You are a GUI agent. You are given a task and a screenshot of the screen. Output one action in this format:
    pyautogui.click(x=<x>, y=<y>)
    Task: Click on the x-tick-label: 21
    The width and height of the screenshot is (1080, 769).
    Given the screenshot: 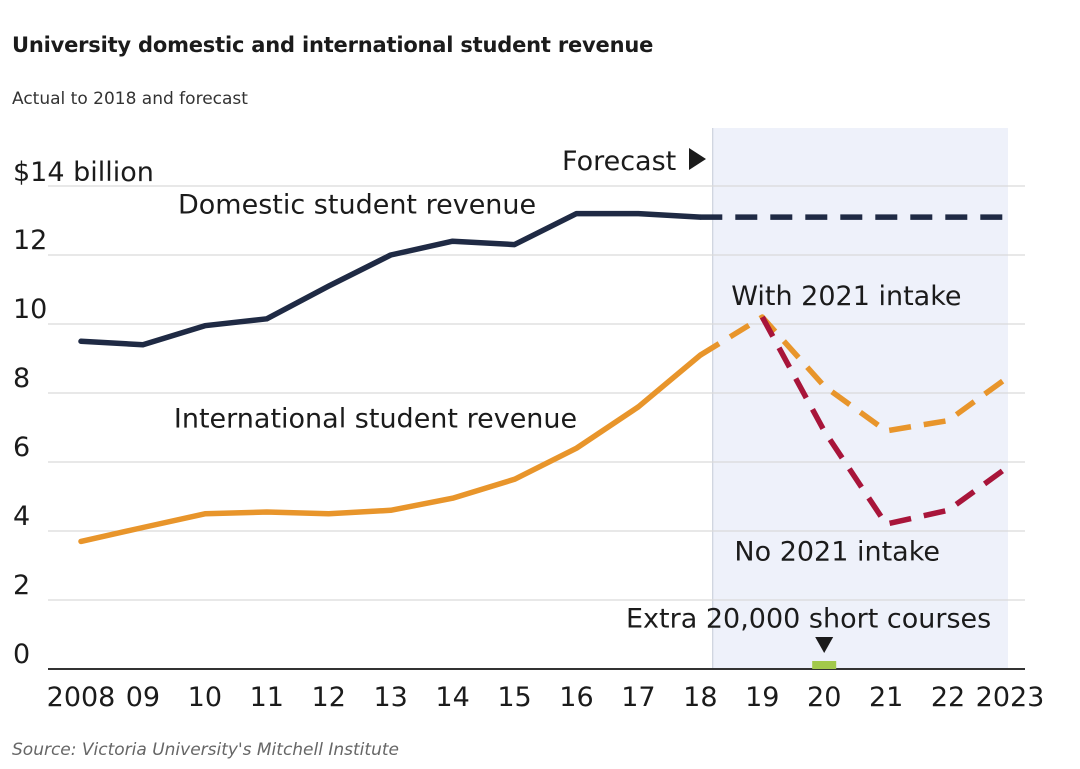 What is the action you would take?
    pyautogui.click(x=886, y=697)
    